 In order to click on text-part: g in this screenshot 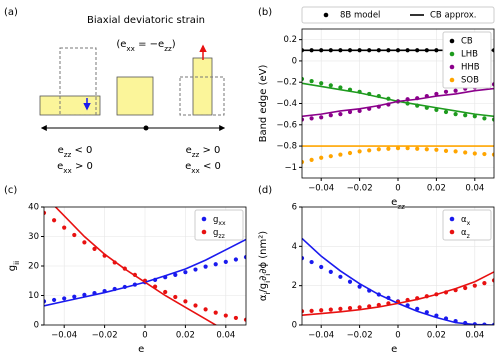, I will do `click(215, 220)`.